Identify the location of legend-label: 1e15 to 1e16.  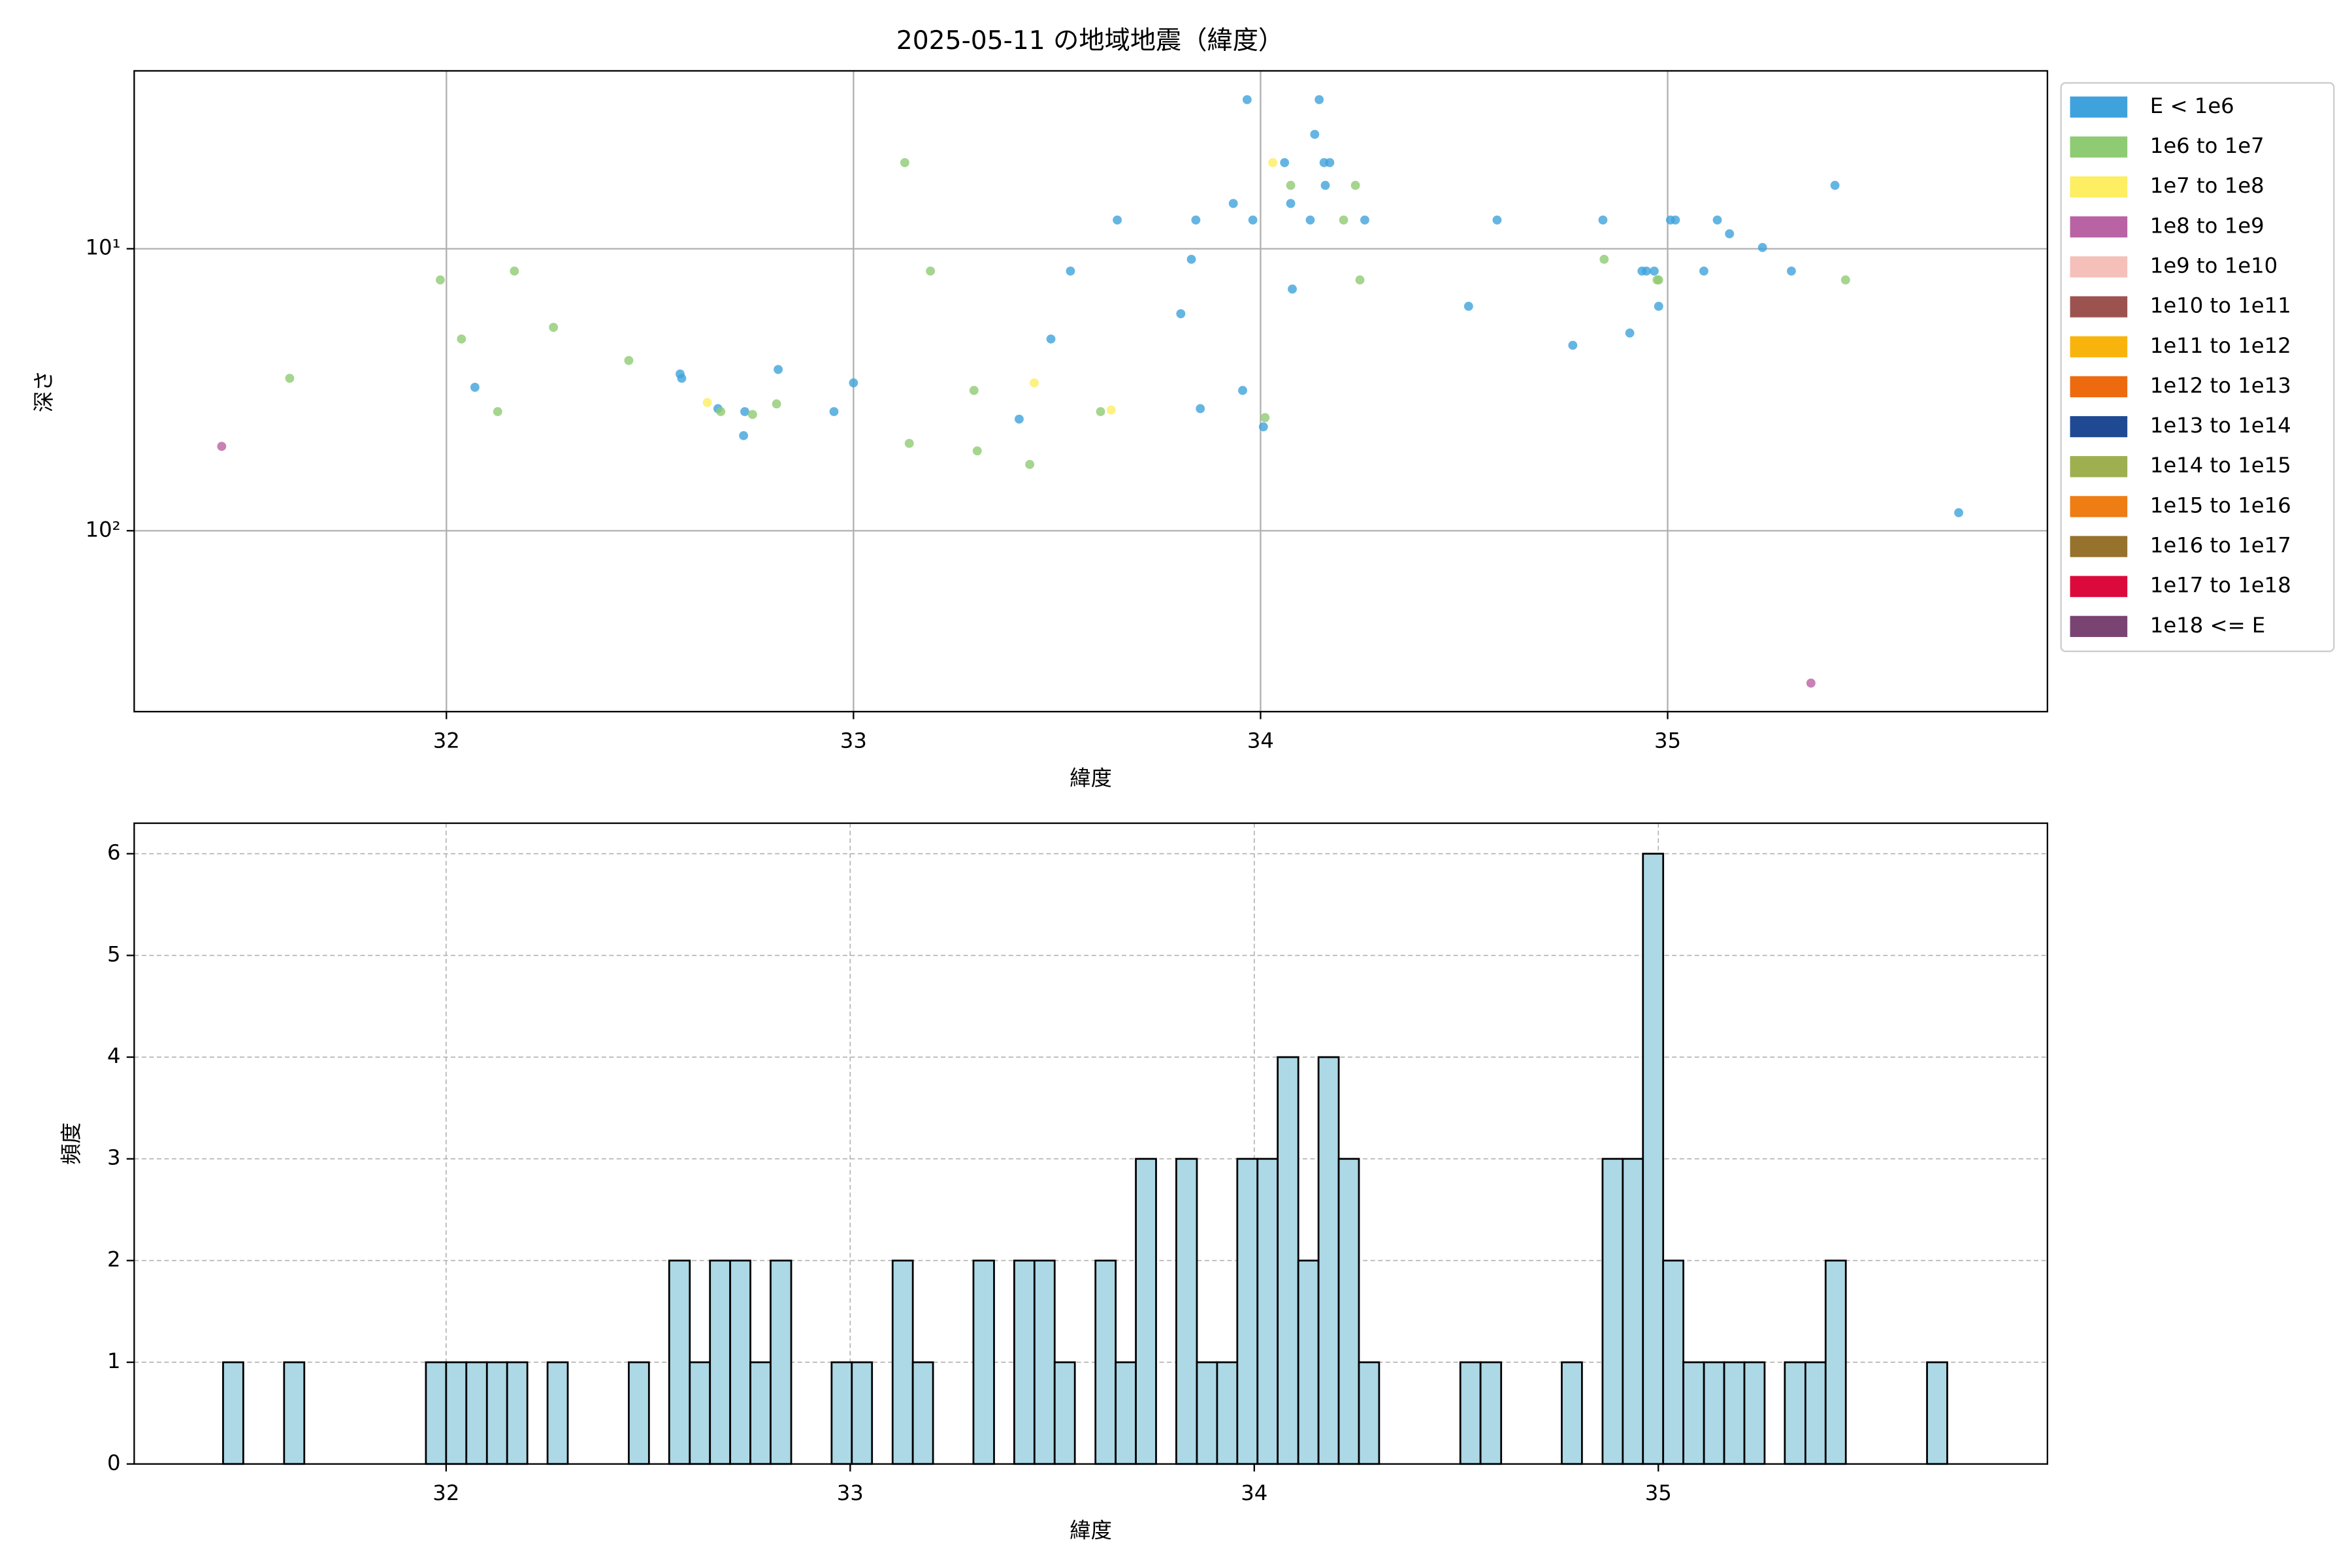
(2220, 505).